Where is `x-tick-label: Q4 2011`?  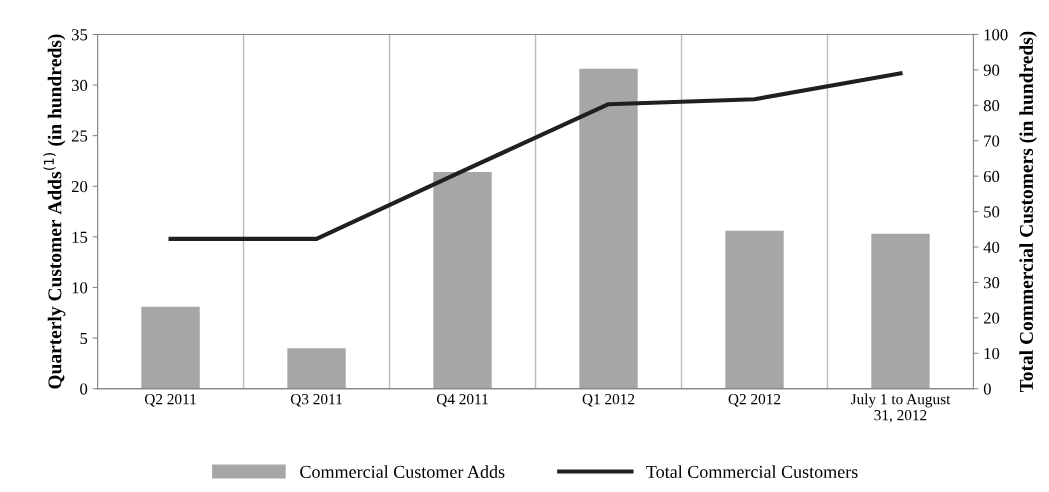
x-tick-label: Q4 2011 is located at coordinates (462, 400).